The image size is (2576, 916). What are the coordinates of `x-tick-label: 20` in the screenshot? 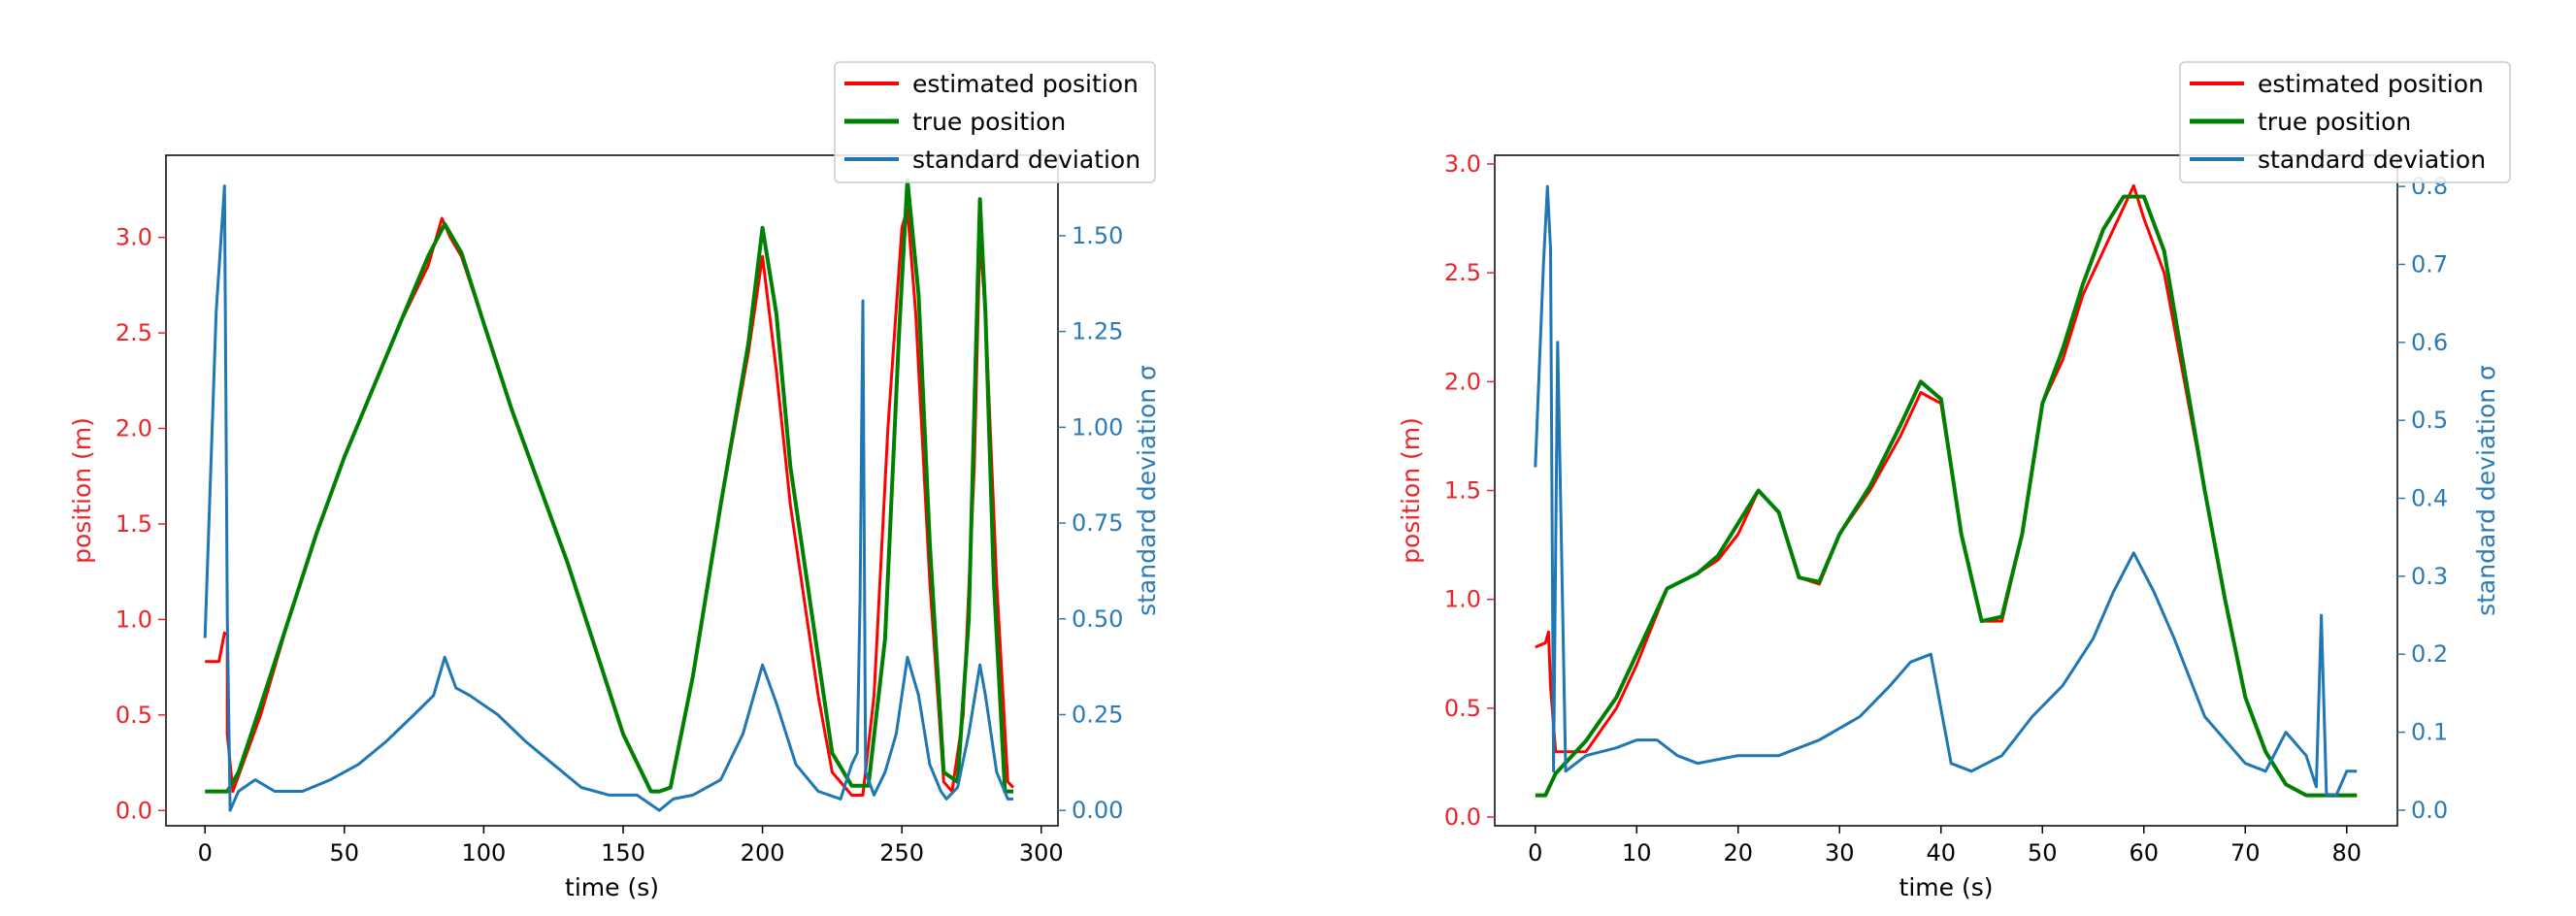 It's located at (1739, 853).